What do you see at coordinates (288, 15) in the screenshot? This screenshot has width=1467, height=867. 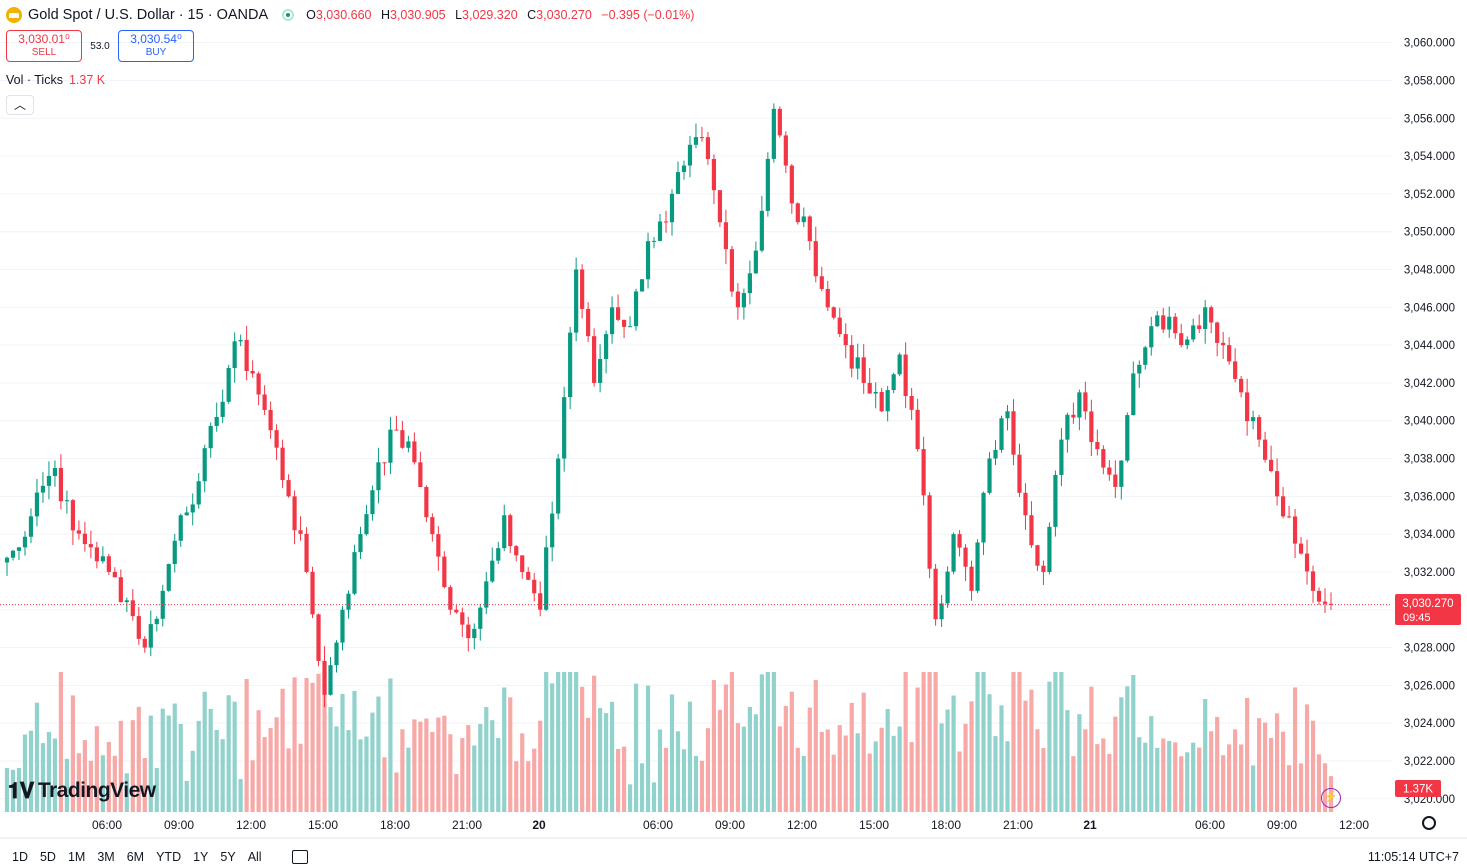 I see `market-open-icon` at bounding box center [288, 15].